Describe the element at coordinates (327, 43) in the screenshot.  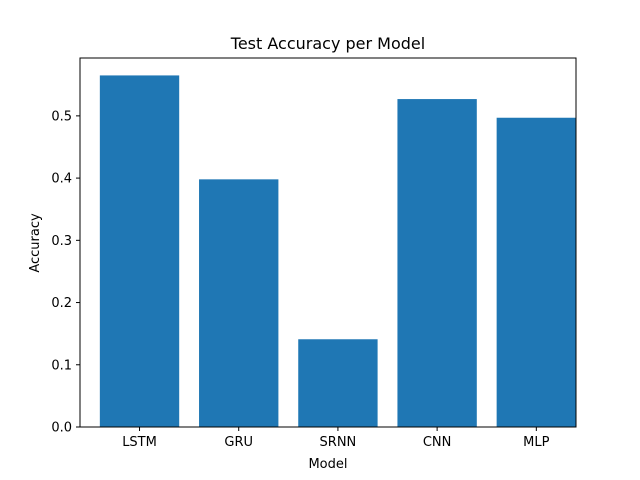
I see `chart-title: Test Accuracy per Model` at that location.